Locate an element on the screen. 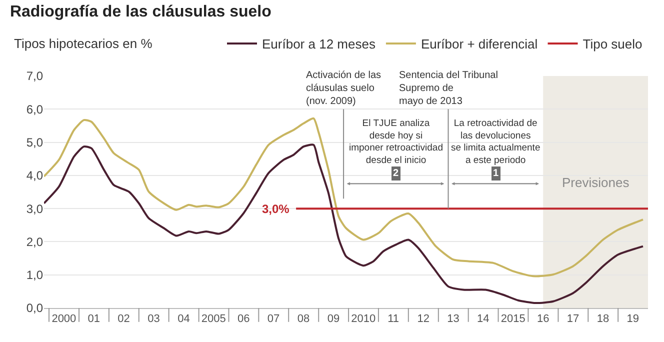 The width and height of the screenshot is (664, 342). y-tick-label: 3,0 is located at coordinates (35, 209).